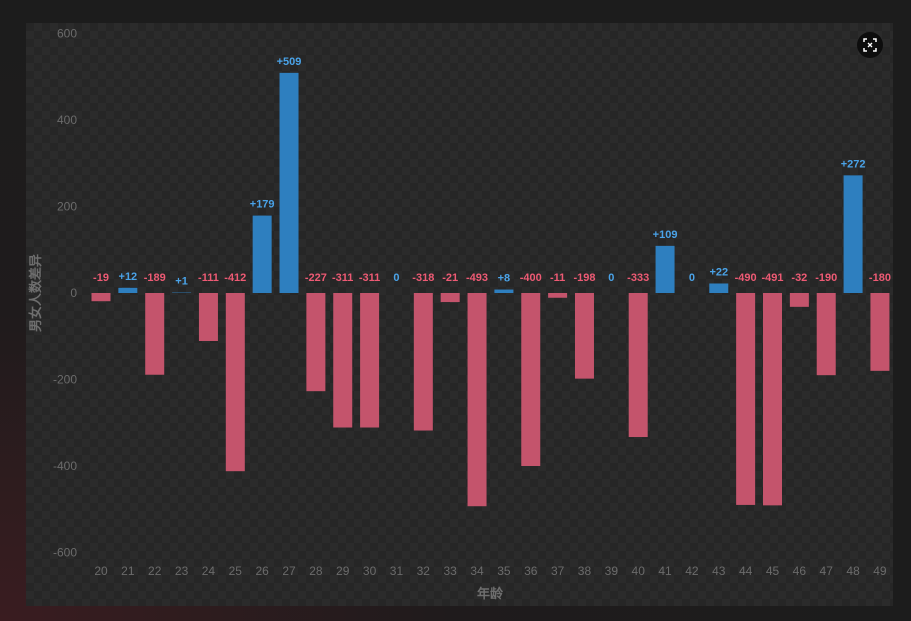 This screenshot has width=911, height=621. I want to click on y-axis-ticks: 600 400 200 0 -200 -400 -600, so click(65, 293).